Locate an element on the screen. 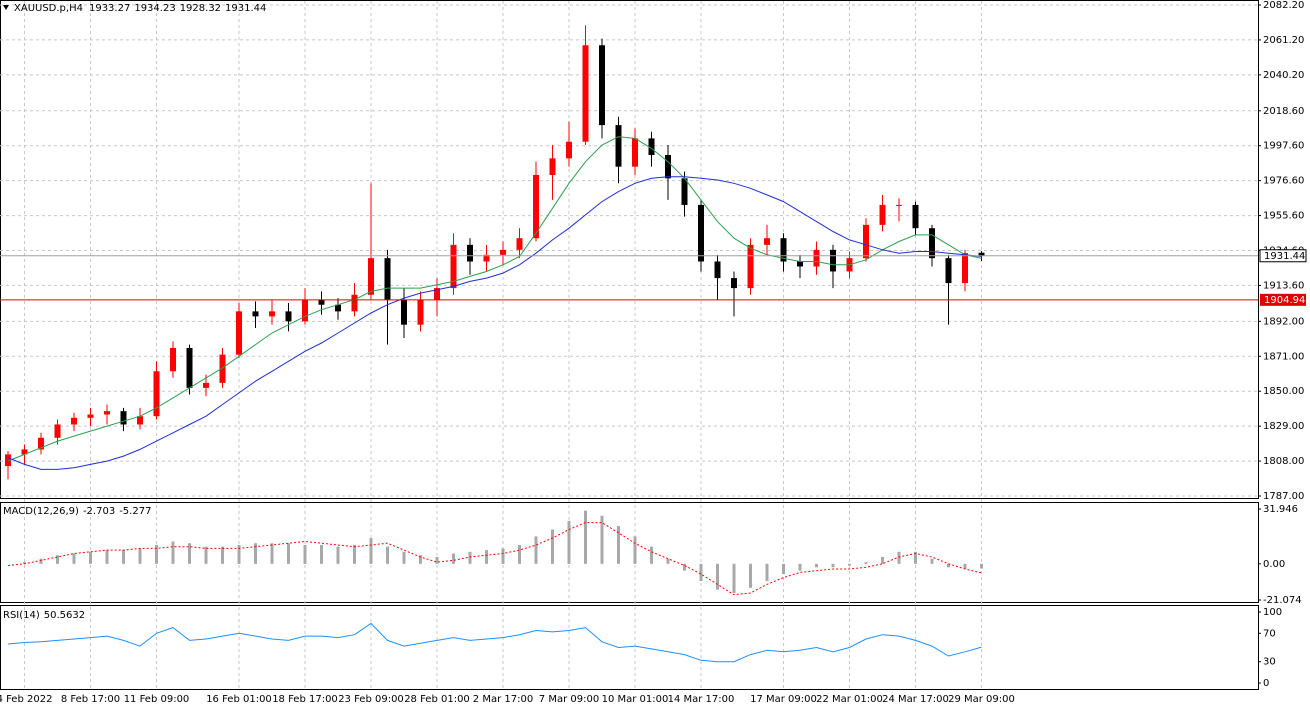 This screenshot has width=1310, height=711. y-tick-label: 1997.60 is located at coordinates (1283, 146).